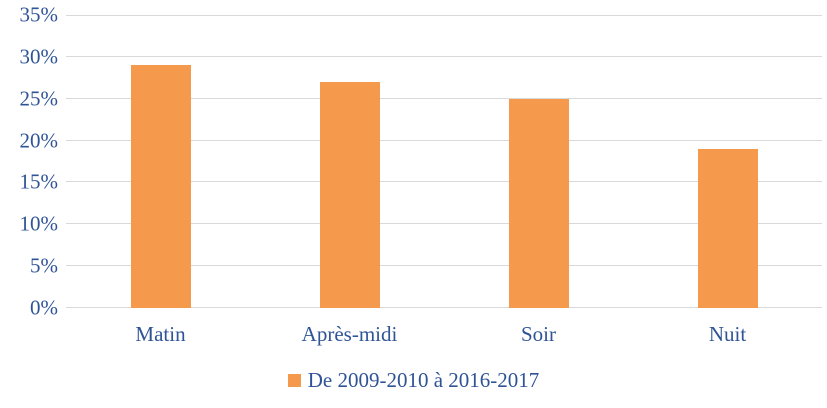 The image size is (827, 408). I want to click on legend-swatch, so click(294, 380).